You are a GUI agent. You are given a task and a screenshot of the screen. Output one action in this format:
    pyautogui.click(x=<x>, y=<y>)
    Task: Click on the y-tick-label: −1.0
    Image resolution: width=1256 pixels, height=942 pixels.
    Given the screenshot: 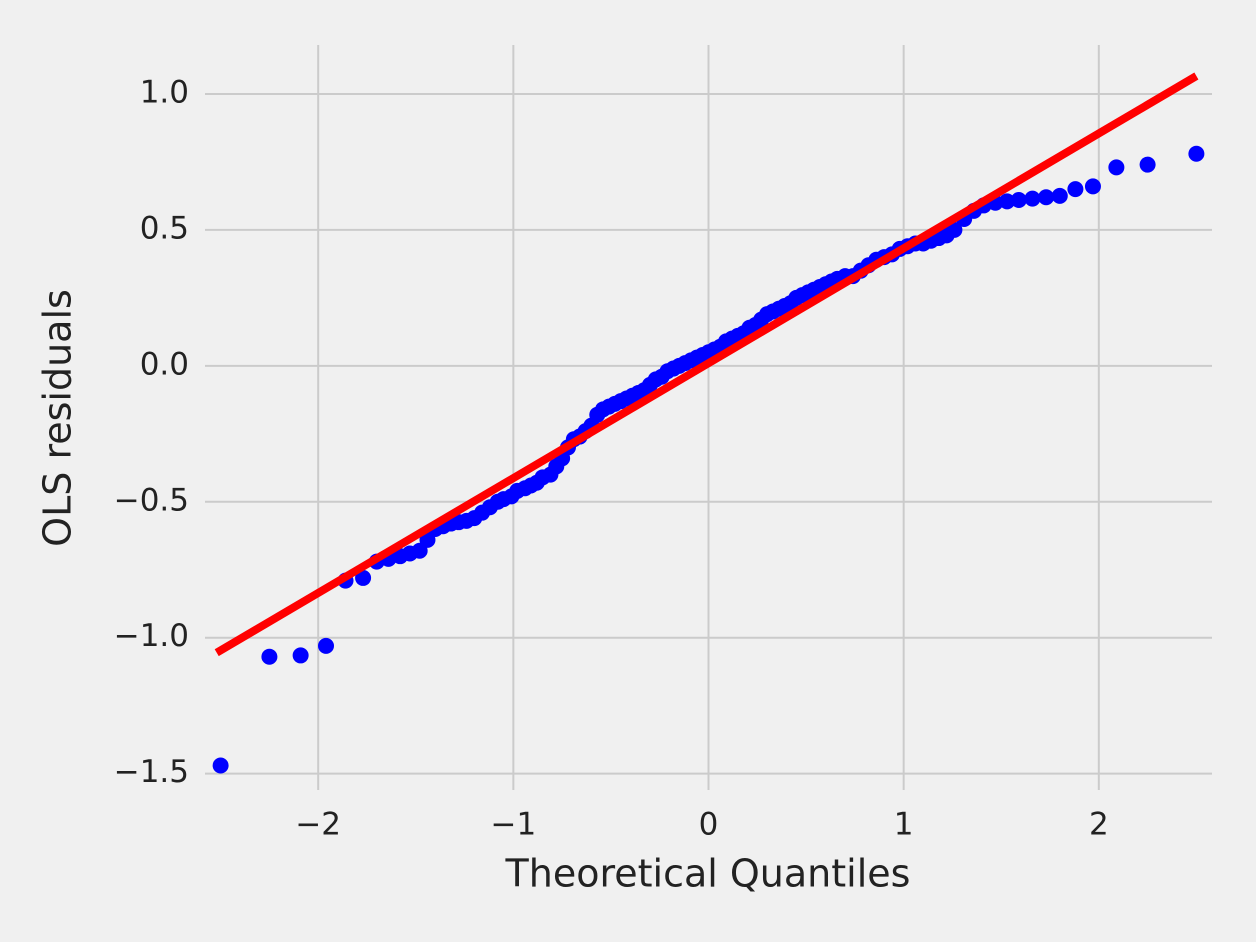 What is the action you would take?
    pyautogui.click(x=151, y=636)
    